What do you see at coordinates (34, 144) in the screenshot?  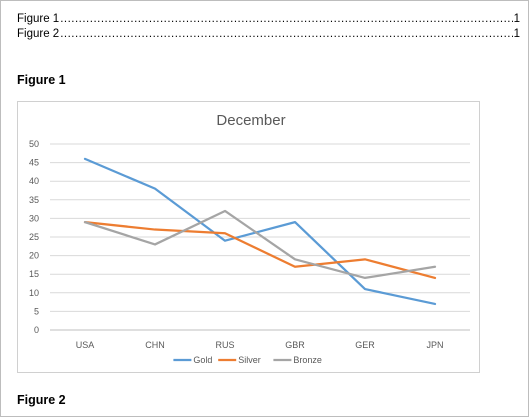 I see `y-tick-label: 50` at bounding box center [34, 144].